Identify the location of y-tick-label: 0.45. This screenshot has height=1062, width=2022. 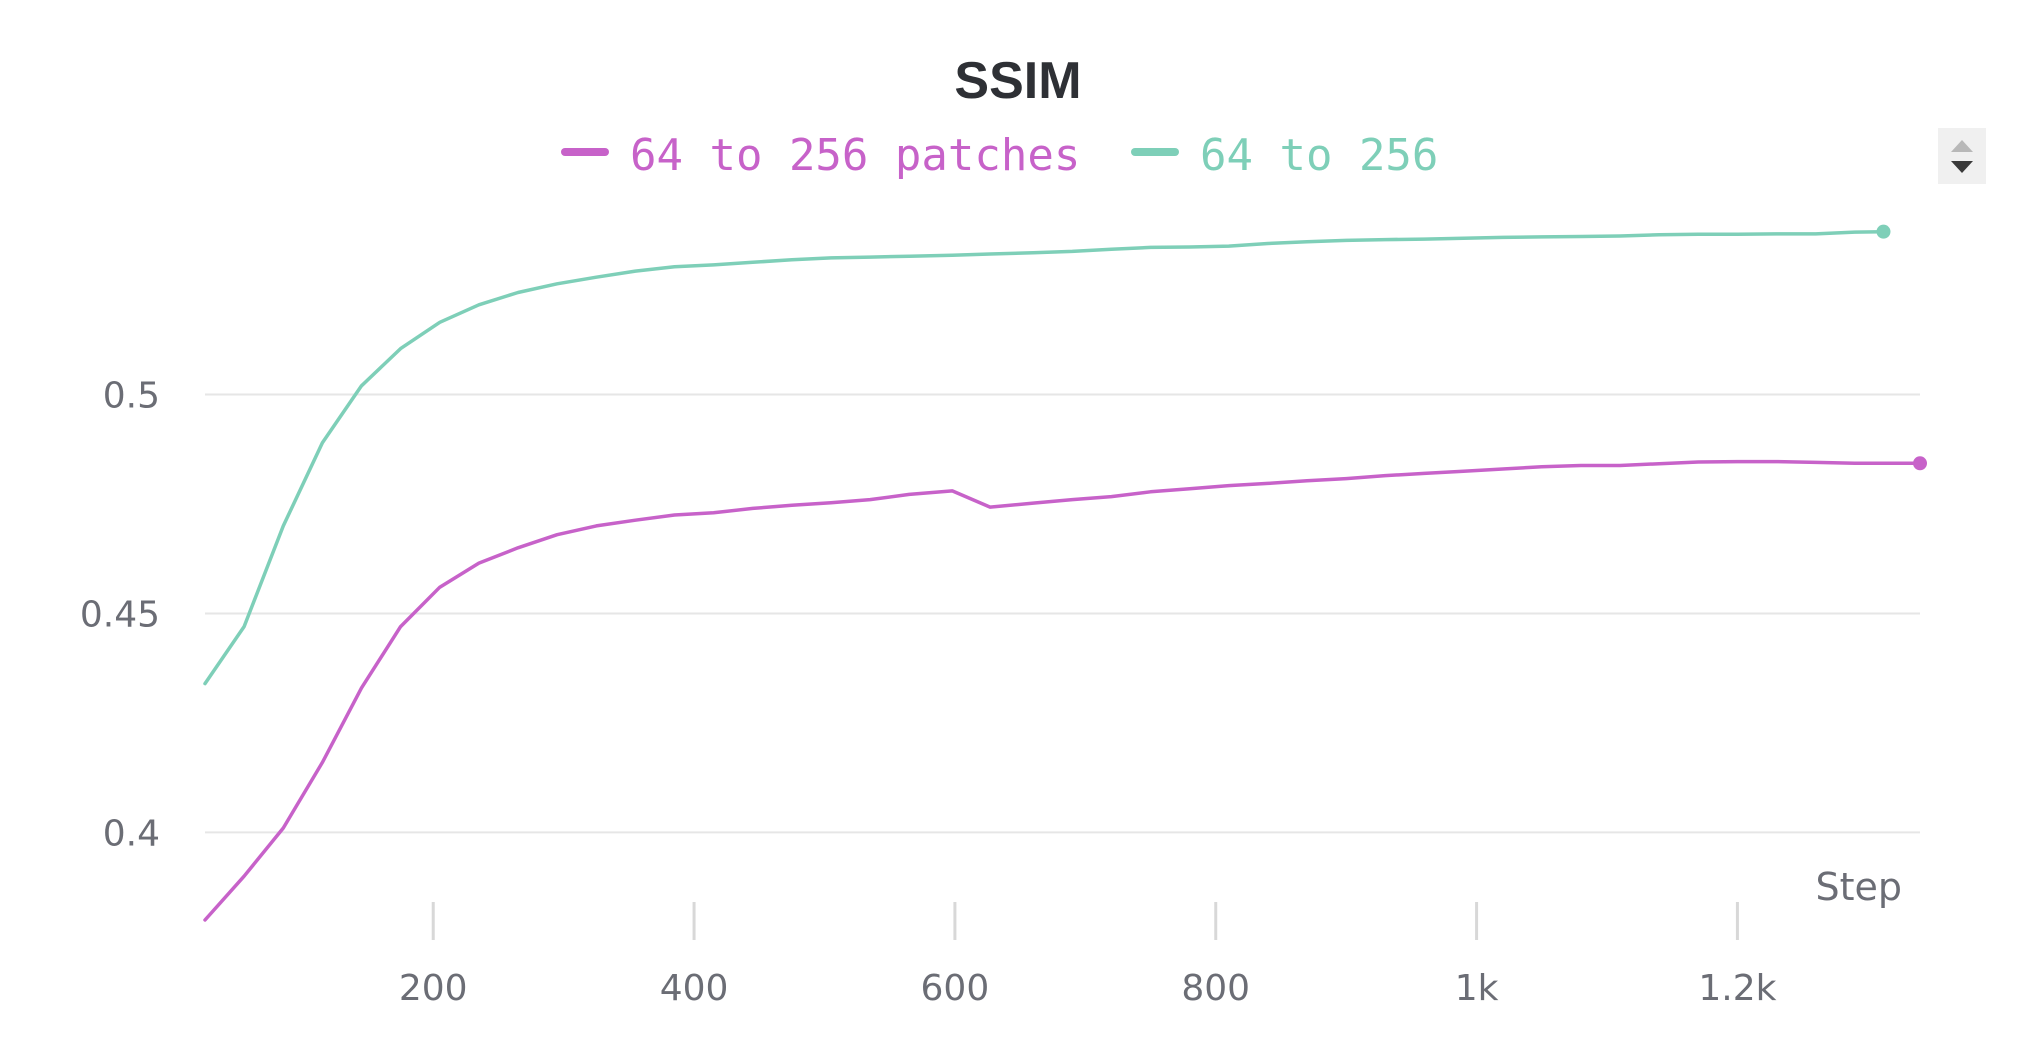
(120, 614).